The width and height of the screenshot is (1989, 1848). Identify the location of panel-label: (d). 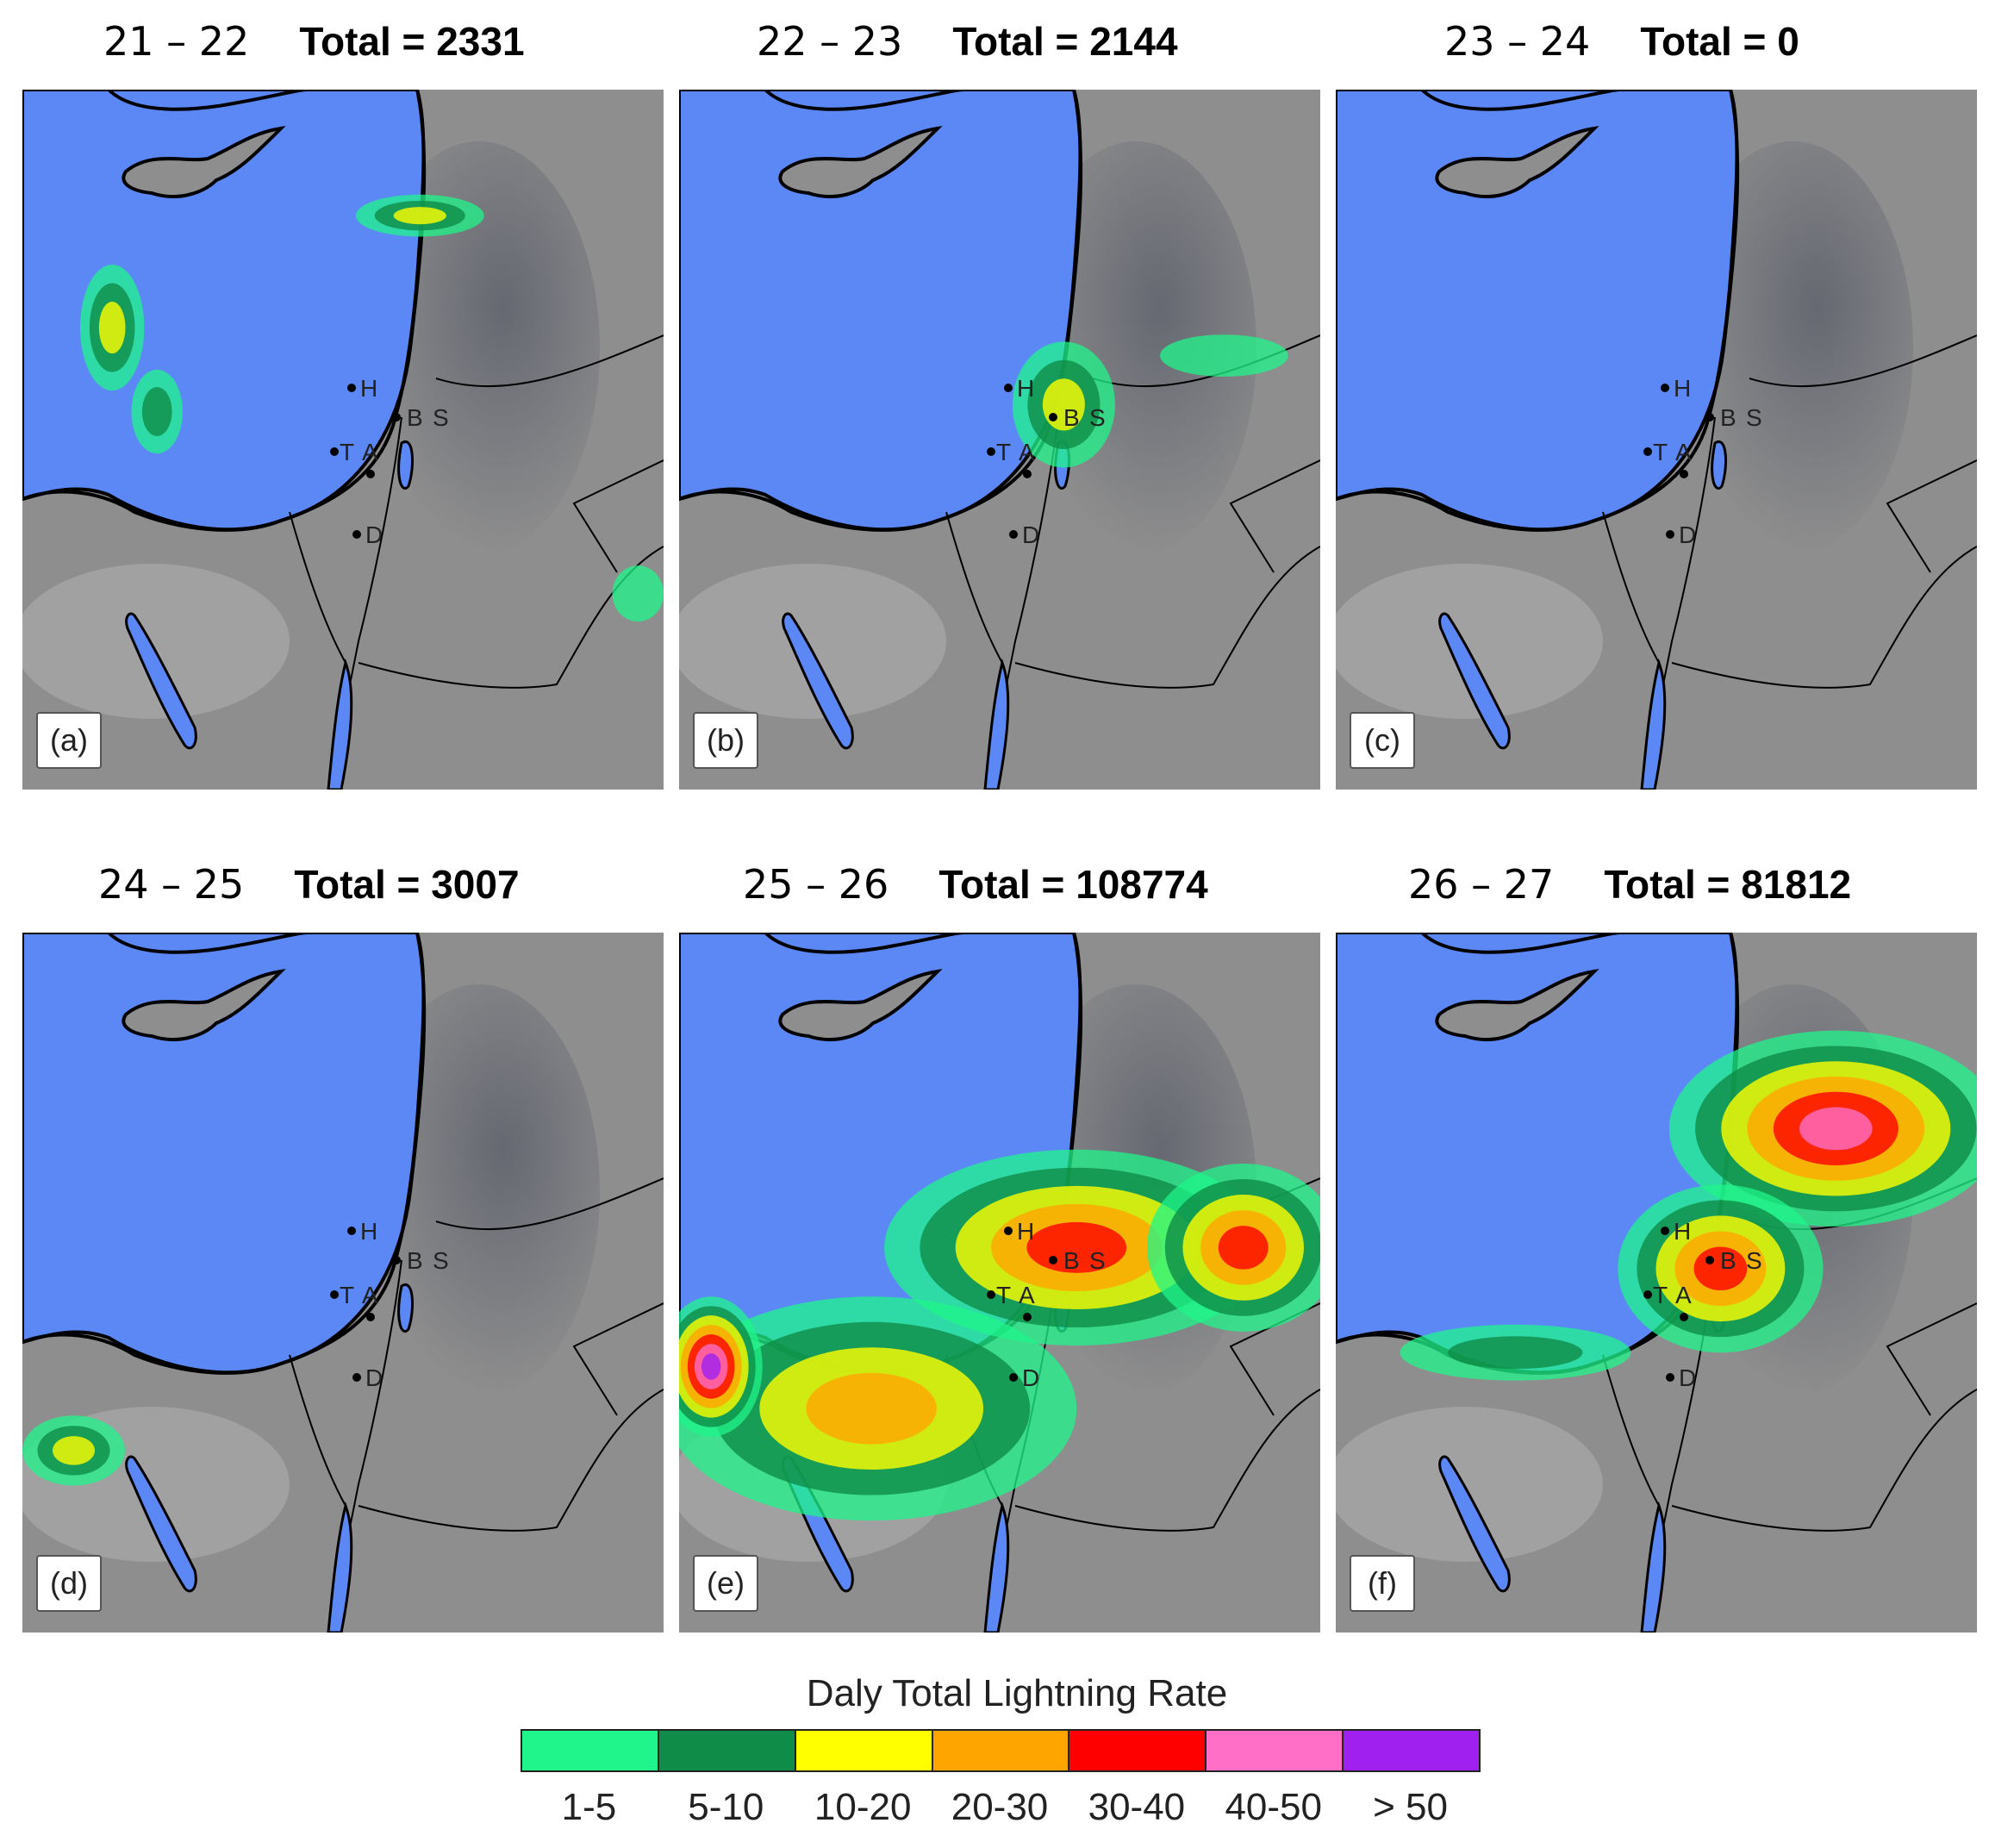
(69, 1583).